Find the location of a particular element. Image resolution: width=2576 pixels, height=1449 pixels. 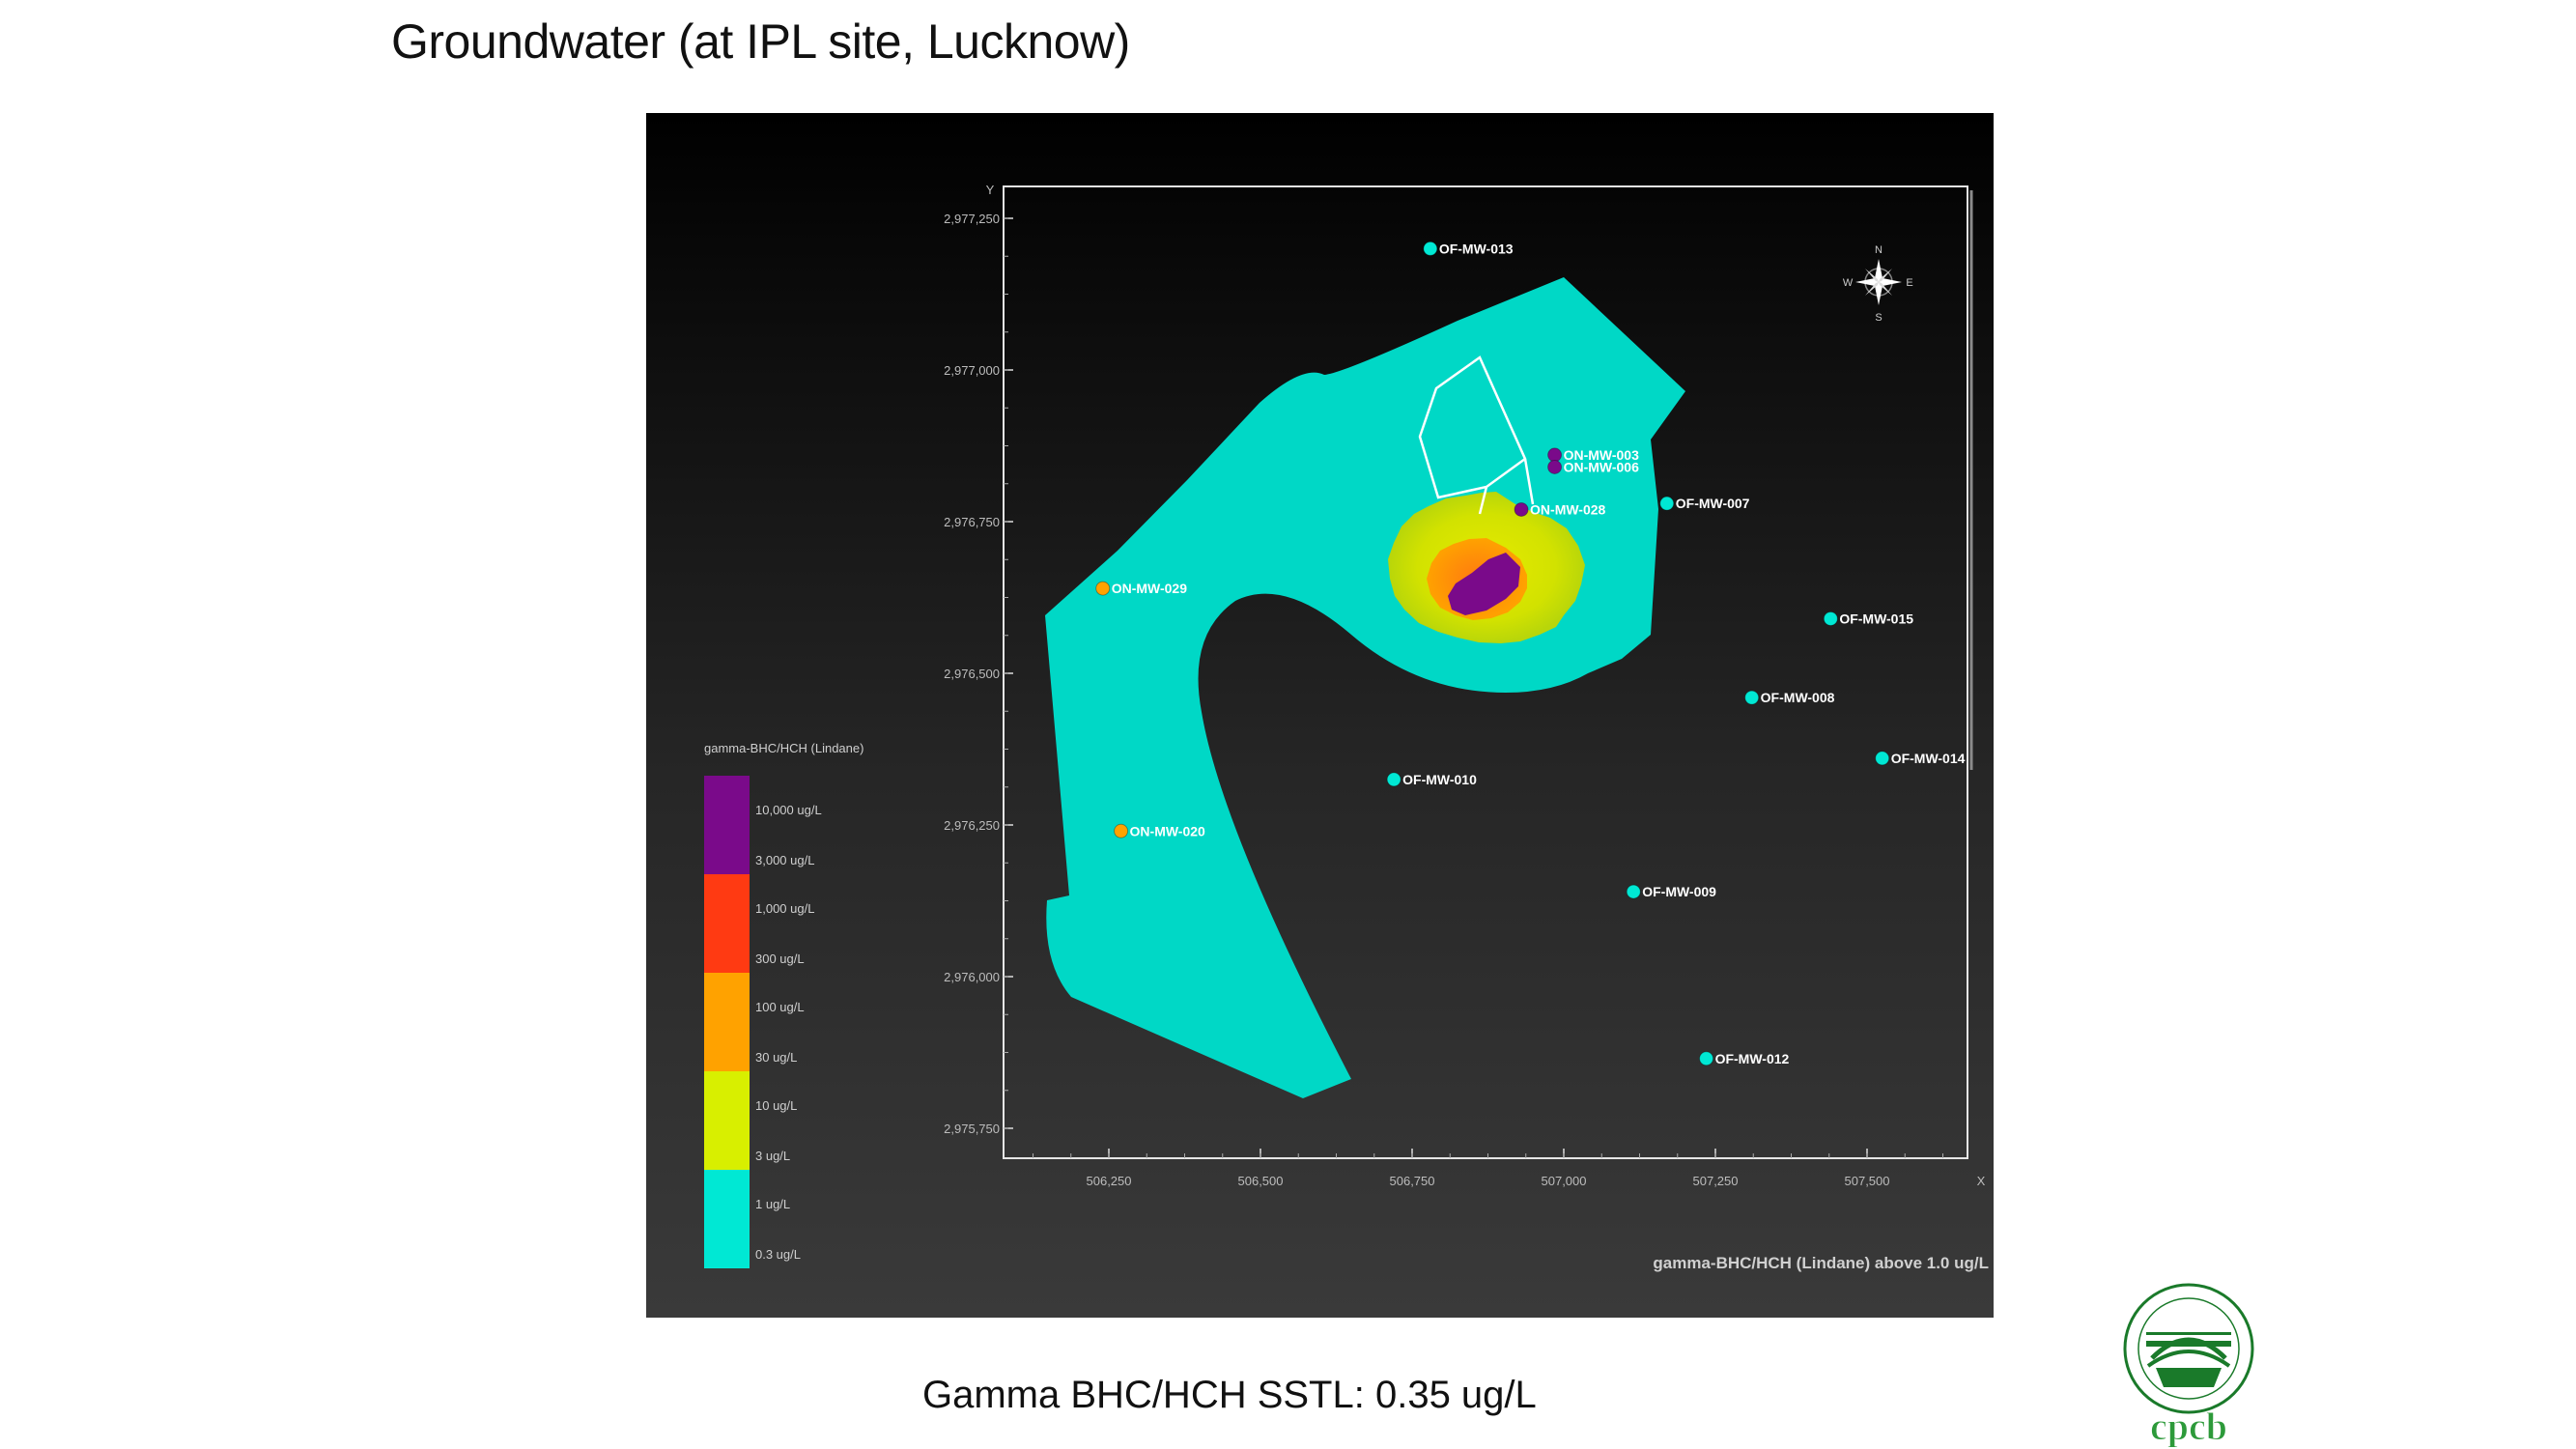

legend-label: 10,000 ug/L is located at coordinates (788, 810).